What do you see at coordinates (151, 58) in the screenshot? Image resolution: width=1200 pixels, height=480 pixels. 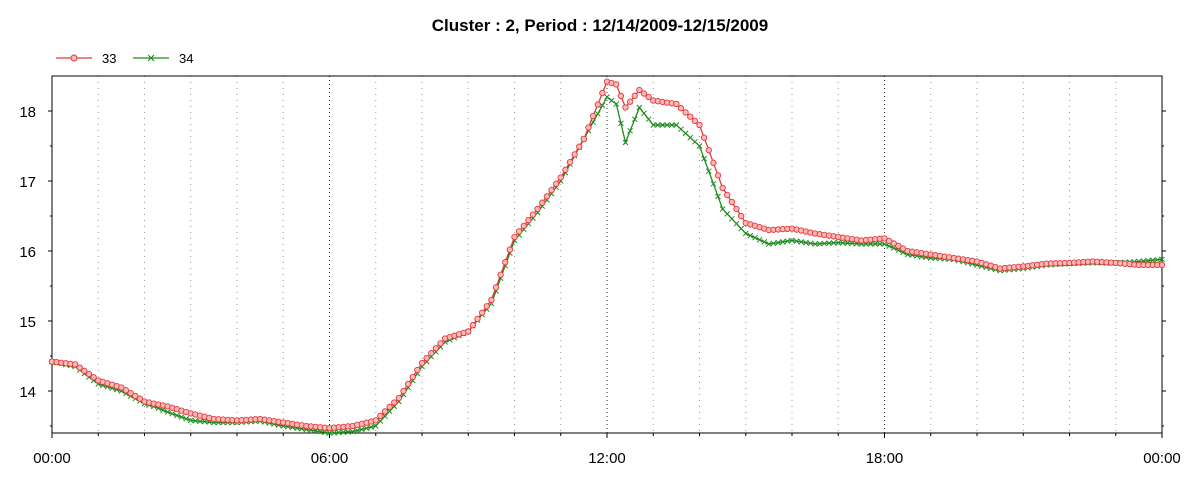 I see `legend-marker-cross` at bounding box center [151, 58].